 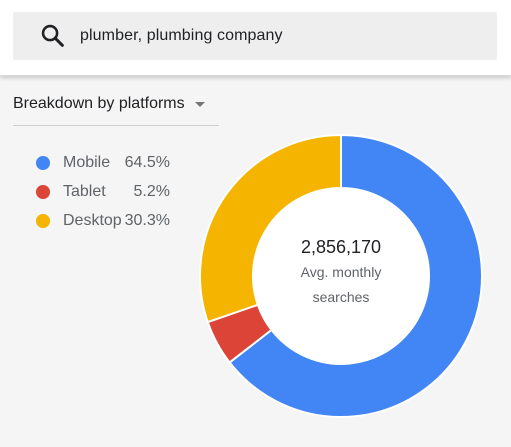 I want to click on search-query-text: plumber, plumbing company, so click(x=181, y=35).